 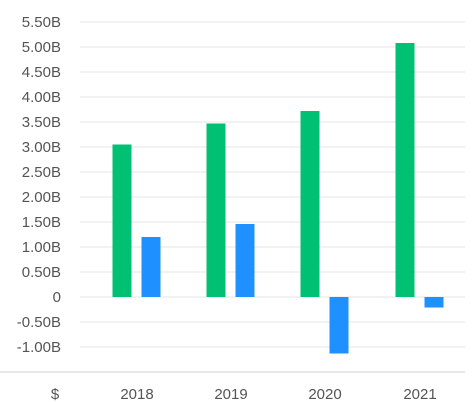 What do you see at coordinates (41, 272) in the screenshot?
I see `y-tick-label: 0.50B` at bounding box center [41, 272].